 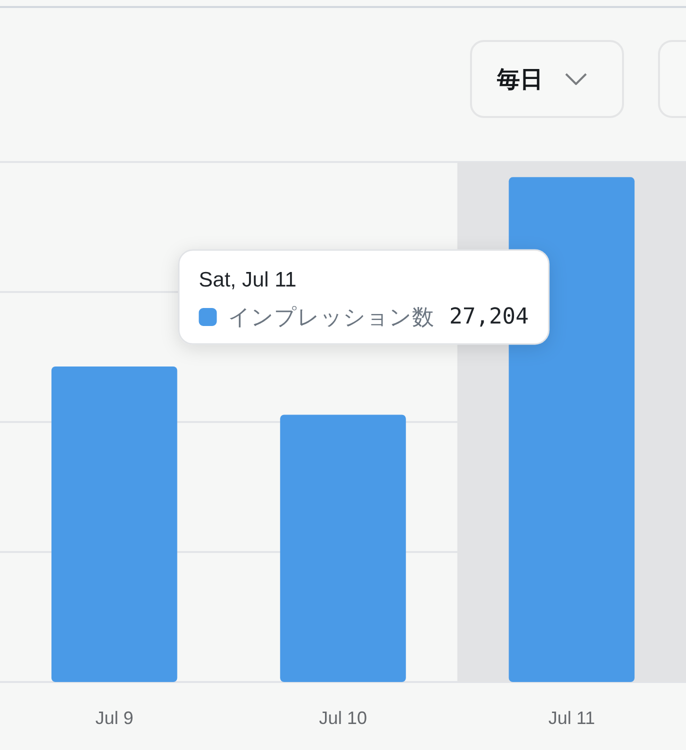 I want to click on annotation: Sat, Jul 11, so click(x=247, y=280).